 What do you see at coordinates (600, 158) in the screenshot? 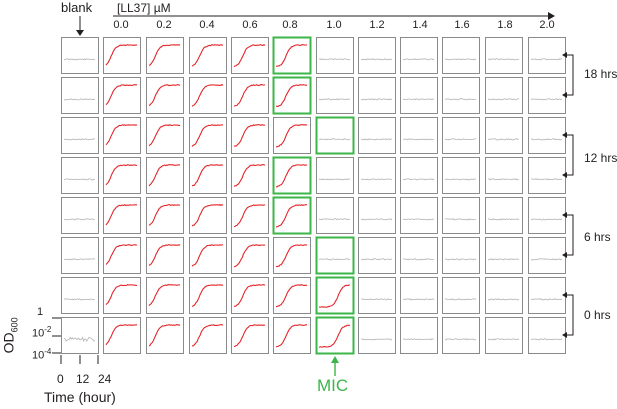
I see `time-label-12h: 12 hrs` at bounding box center [600, 158].